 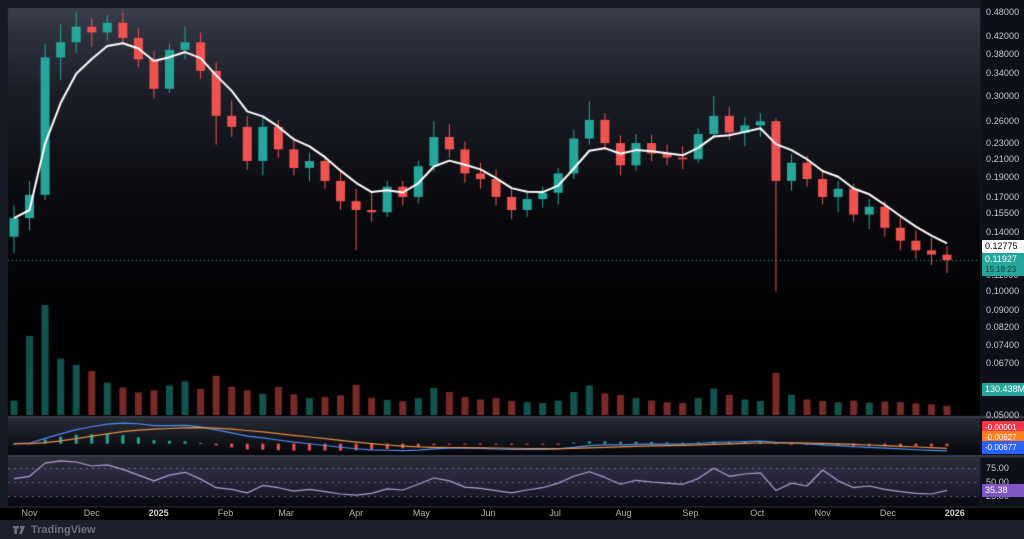 What do you see at coordinates (1003, 213) in the screenshot?
I see `price-tick: 0.15500` at bounding box center [1003, 213].